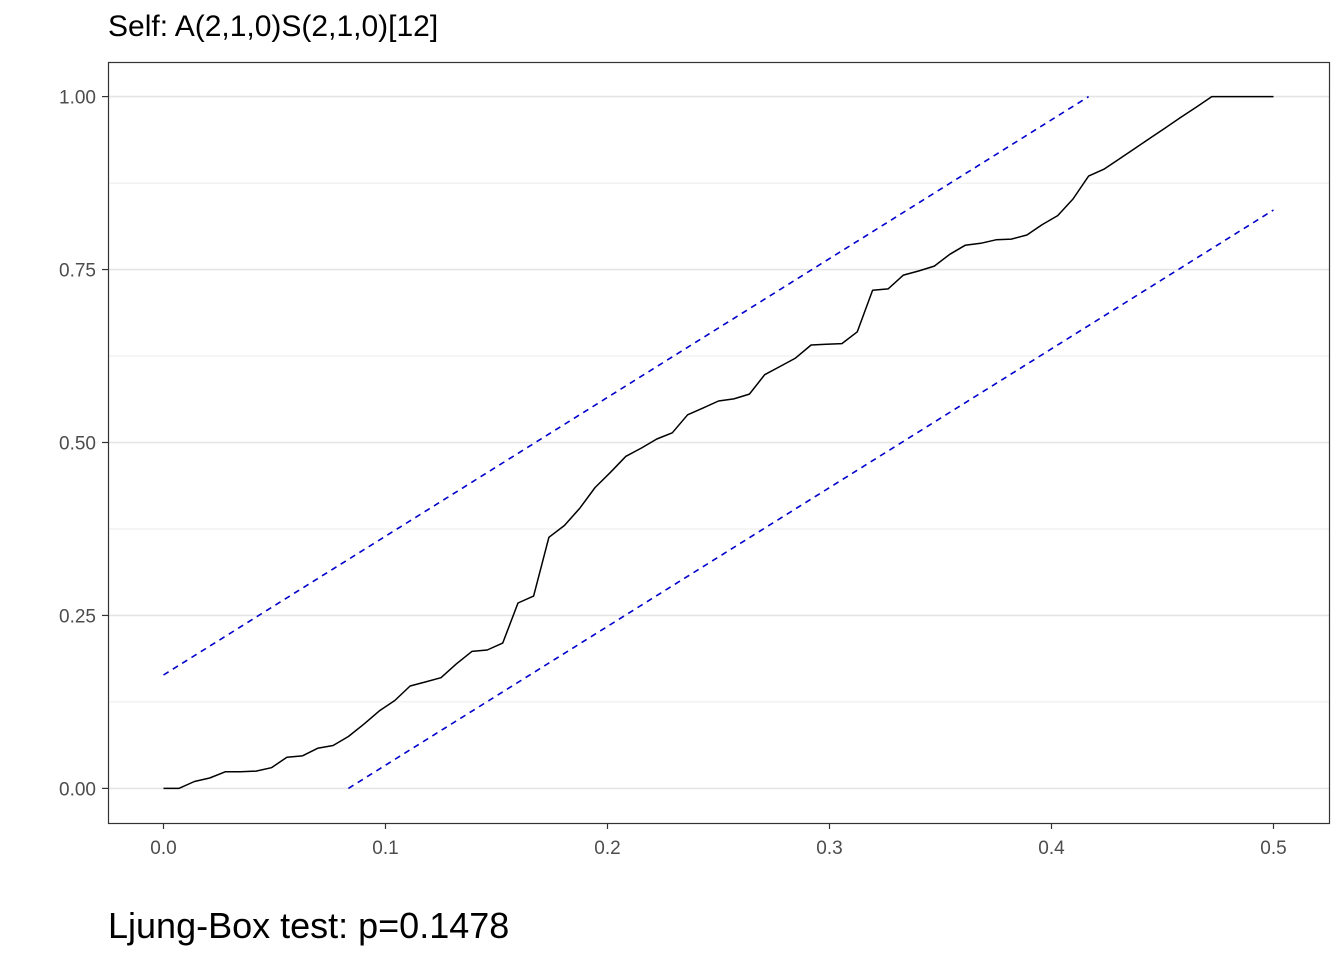  What do you see at coordinates (385, 848) in the screenshot?
I see `x-tick-label: 0.1` at bounding box center [385, 848].